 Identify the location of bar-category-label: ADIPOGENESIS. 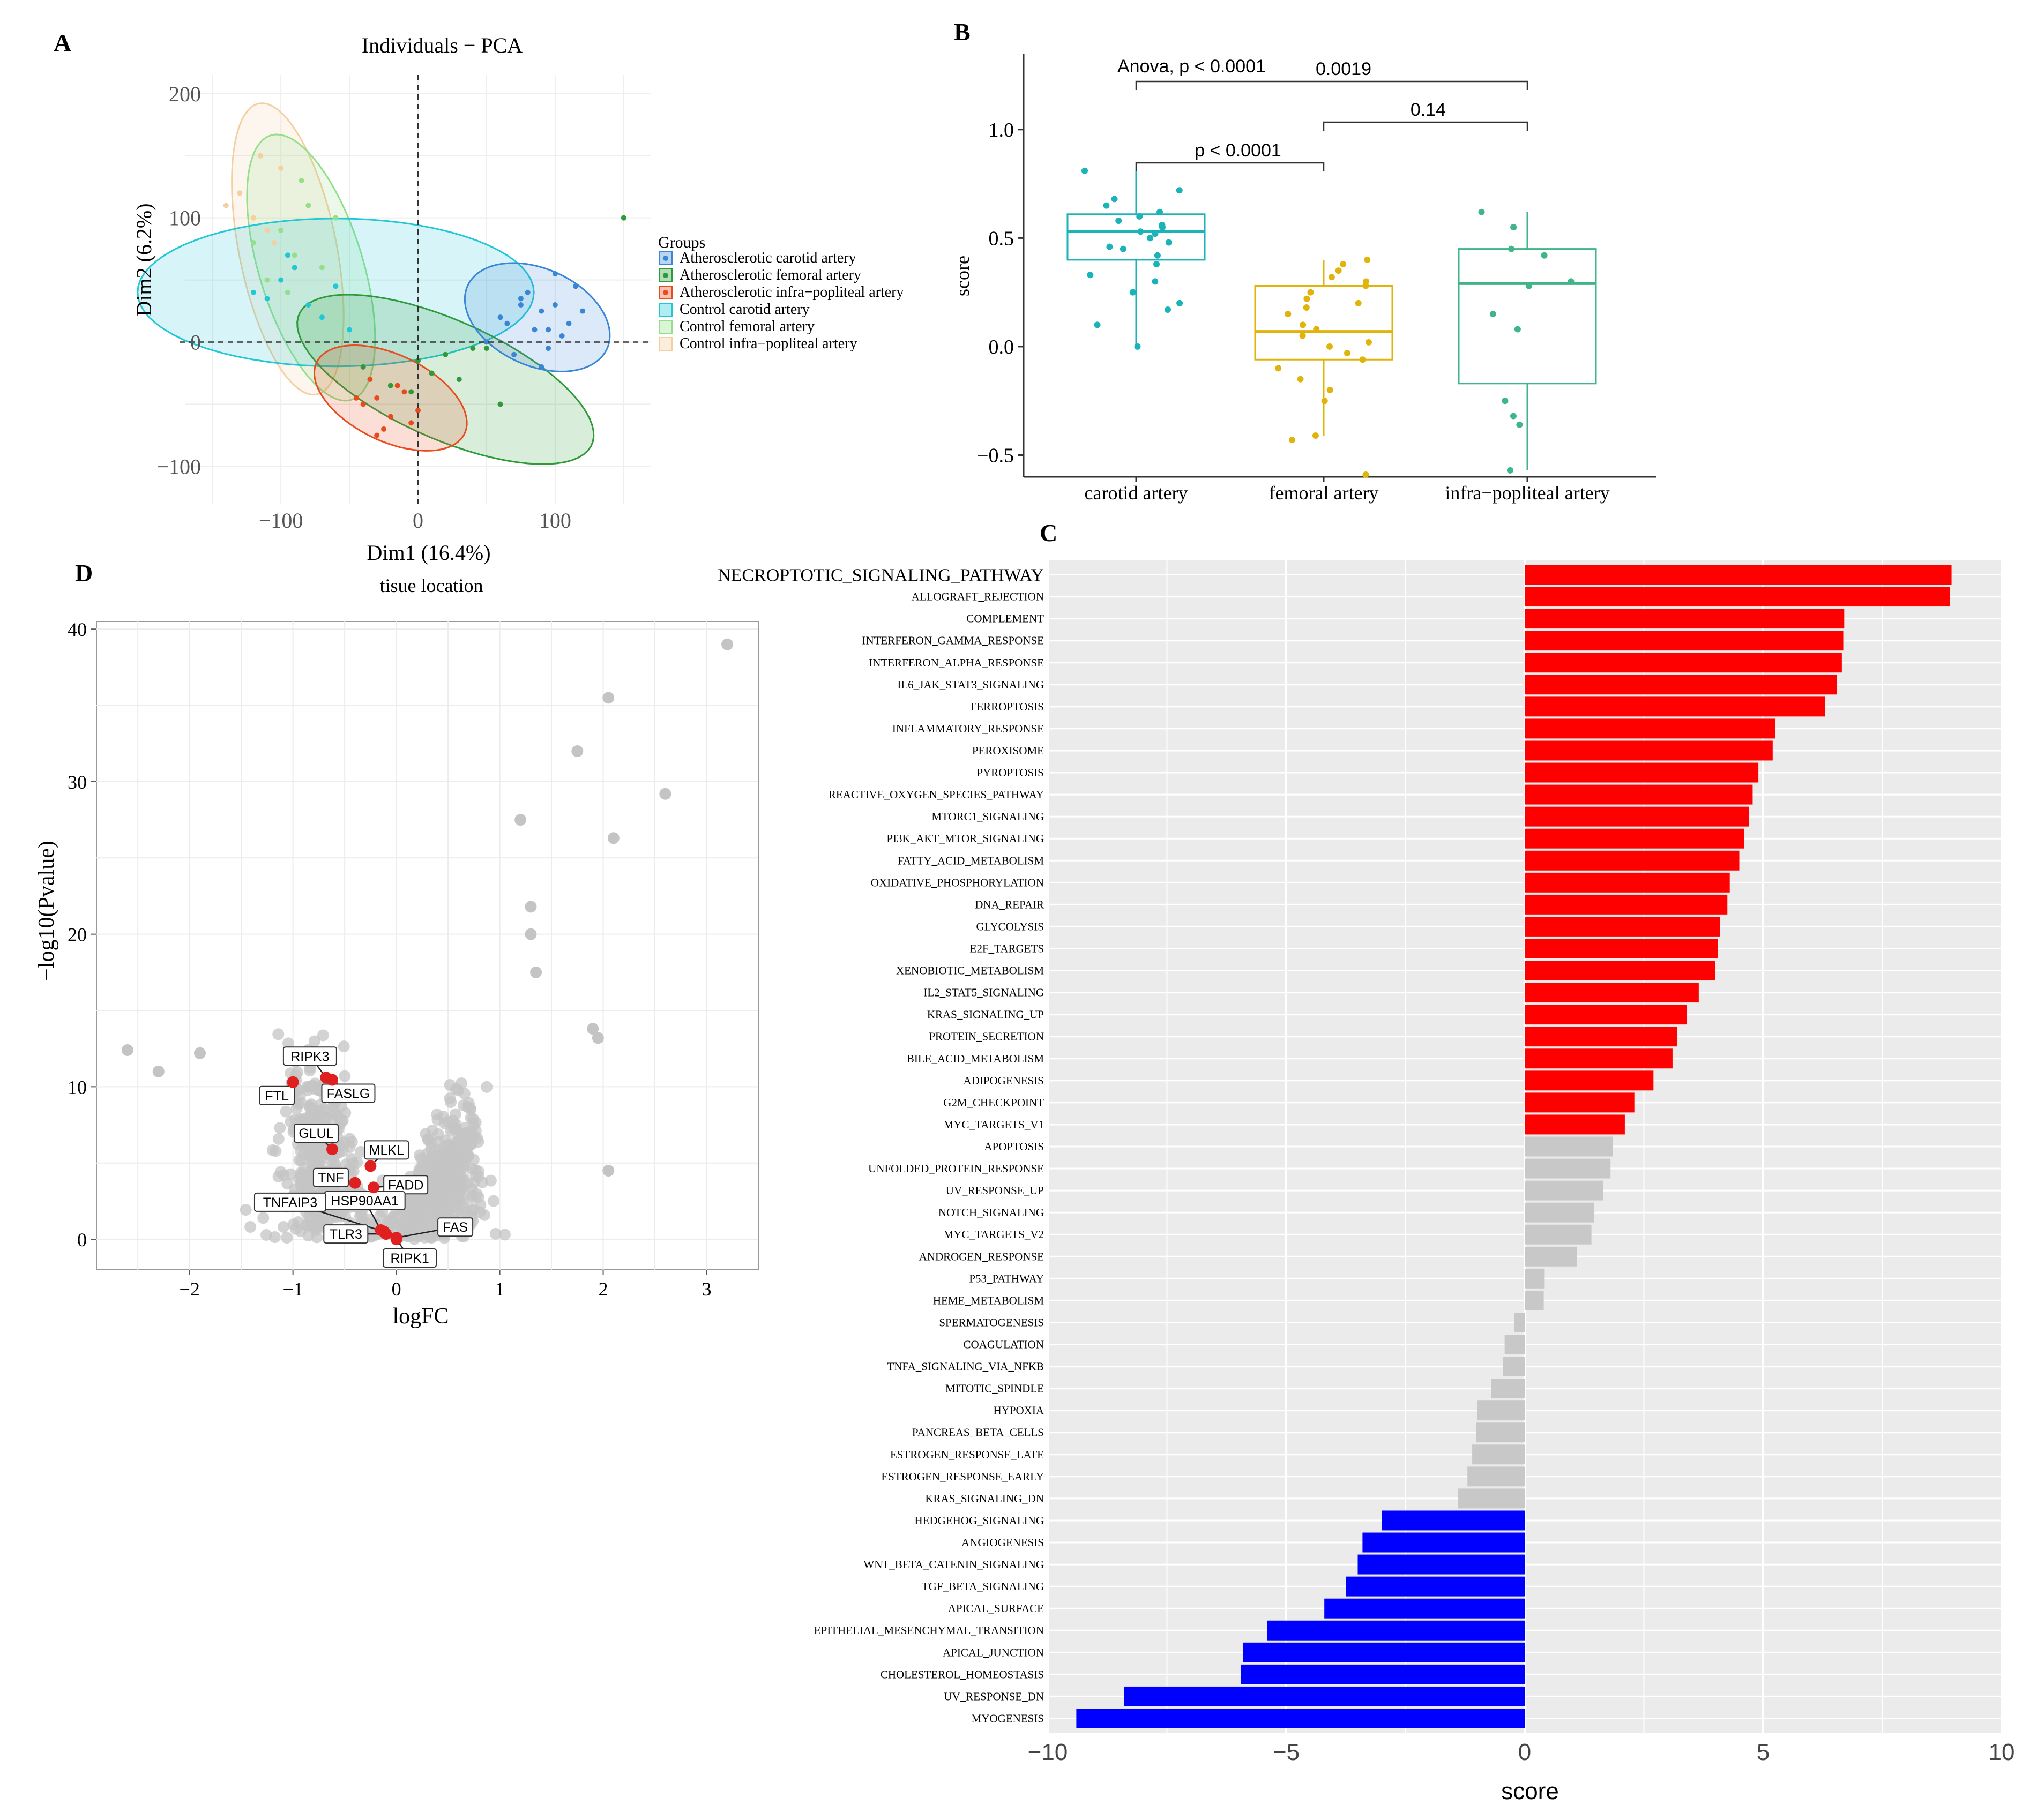
(1003, 1080).